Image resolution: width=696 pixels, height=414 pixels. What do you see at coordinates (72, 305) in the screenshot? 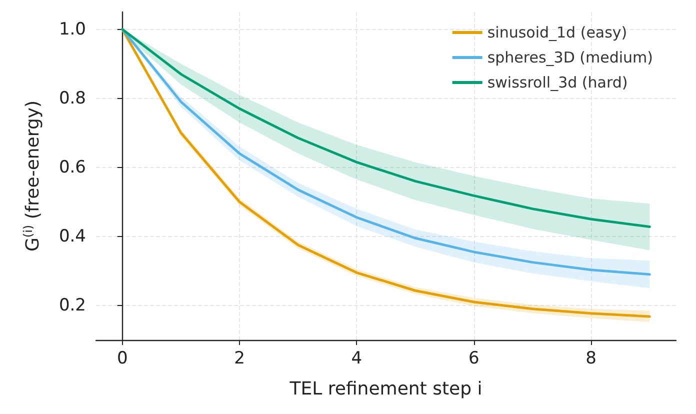
I see `y-tick-label: 0.2` at bounding box center [72, 305].